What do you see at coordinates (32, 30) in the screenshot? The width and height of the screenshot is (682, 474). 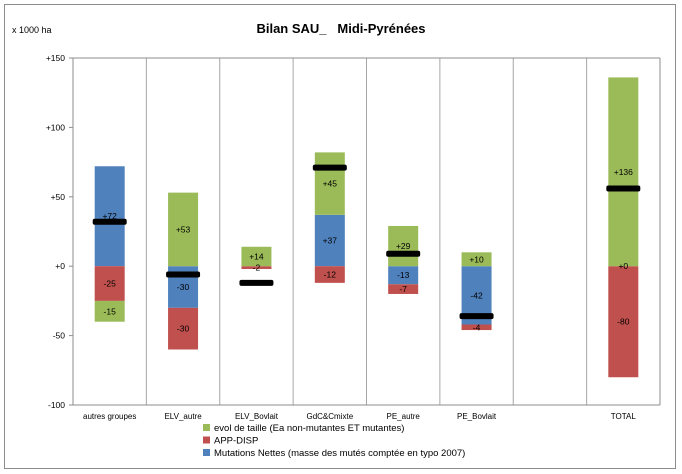 I see `unit-label: x 1000 ha` at bounding box center [32, 30].